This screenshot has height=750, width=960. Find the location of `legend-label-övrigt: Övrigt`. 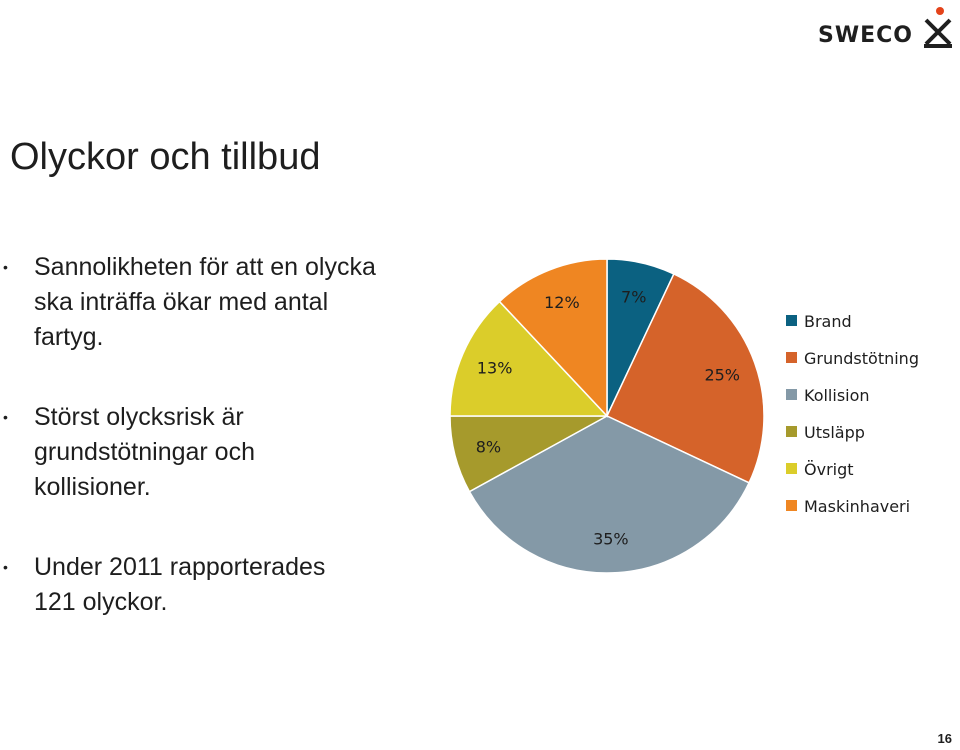

legend-label-övrigt: Övrigt is located at coordinates (829, 469).